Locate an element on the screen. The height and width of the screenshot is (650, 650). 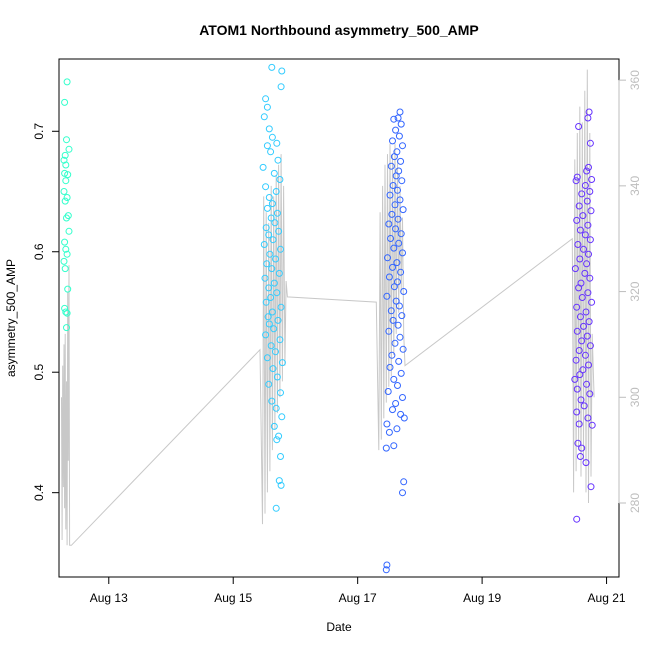
y-tick-label: 0.4 is located at coordinates (39, 492).